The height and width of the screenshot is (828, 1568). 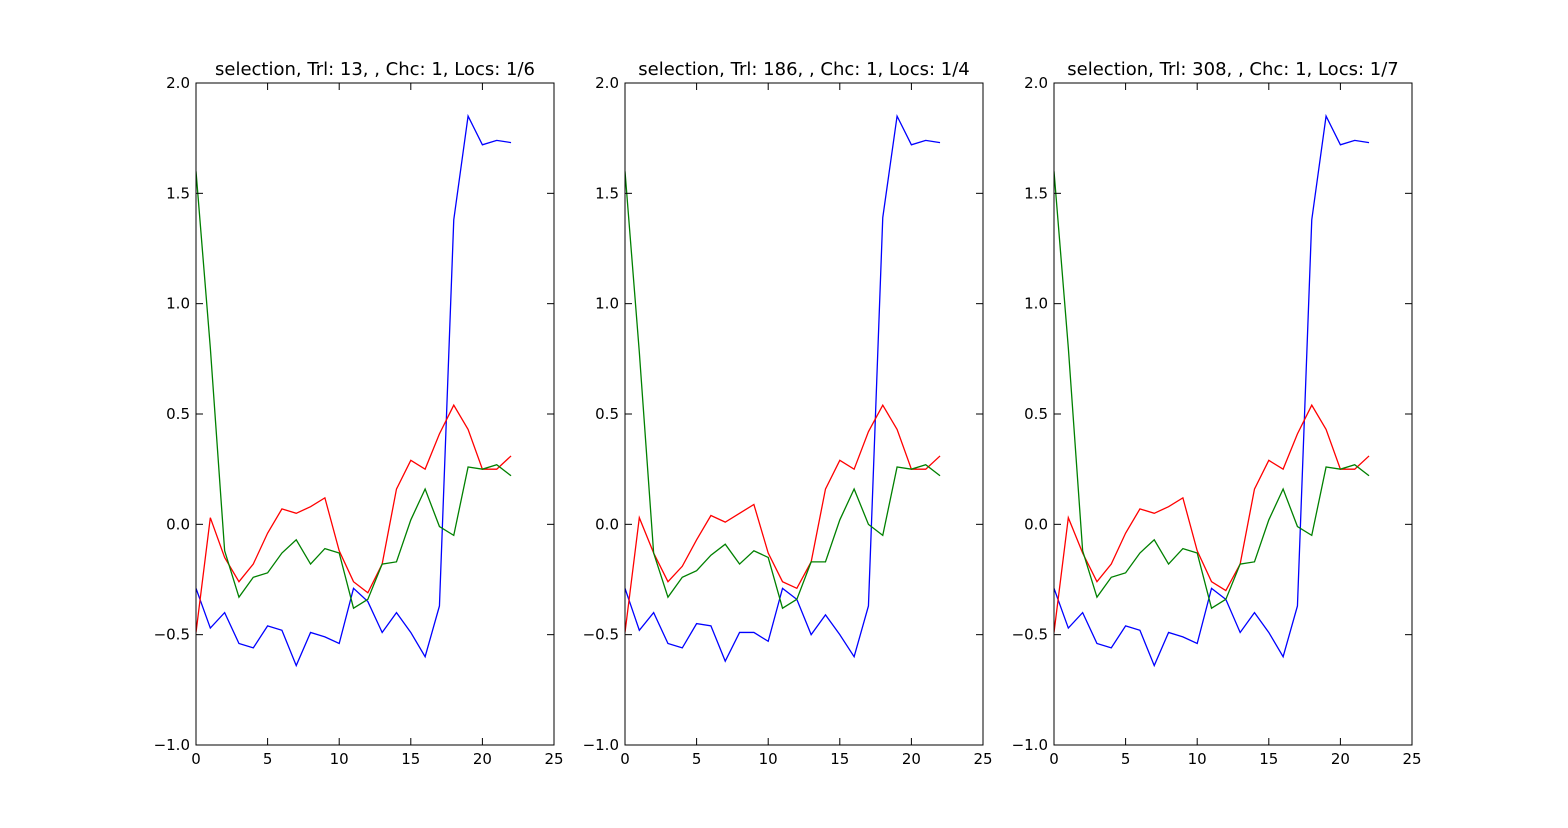 I want to click on chart-title: selection, Trl: 186, , Chc: 1, Locs: 1/4, so click(x=803, y=69).